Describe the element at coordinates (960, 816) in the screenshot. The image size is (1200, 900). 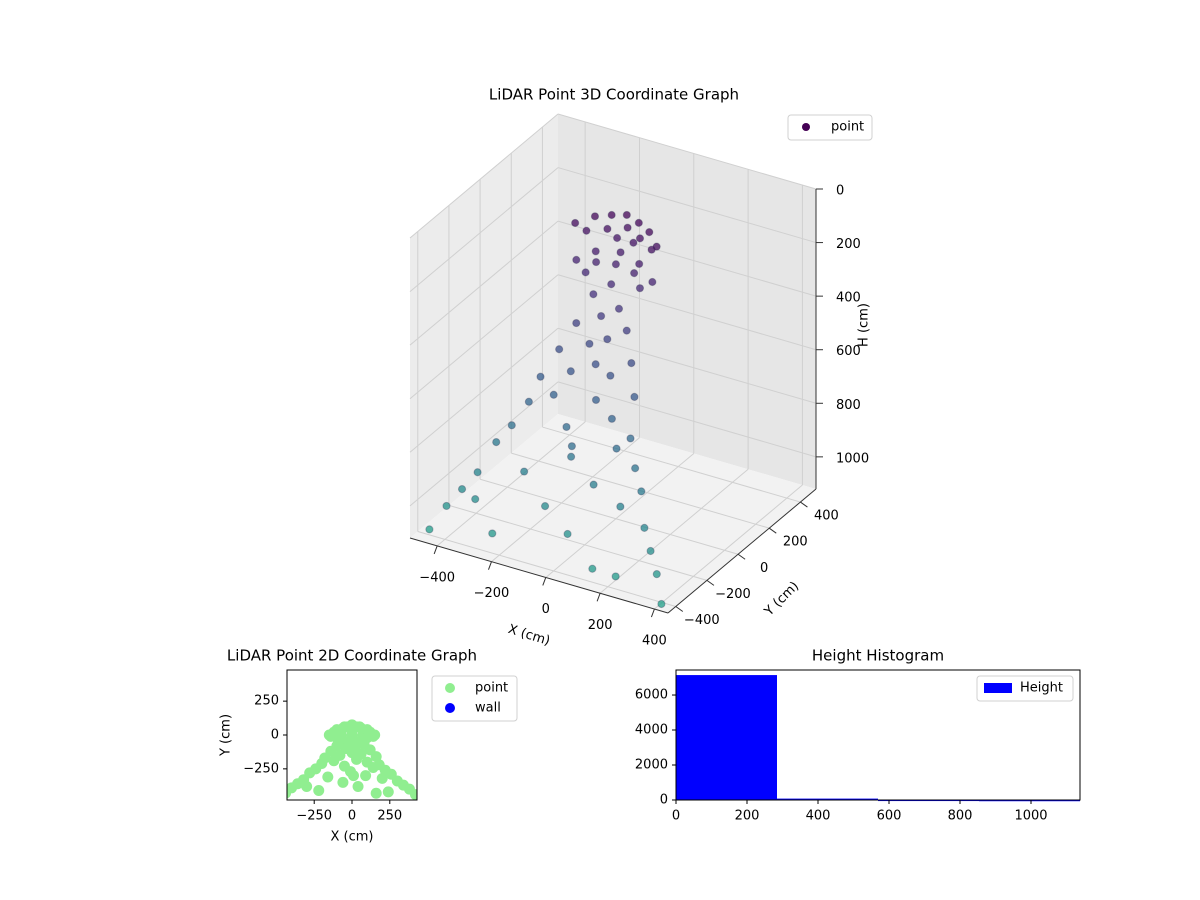
I see `x-tick-label: 800` at that location.